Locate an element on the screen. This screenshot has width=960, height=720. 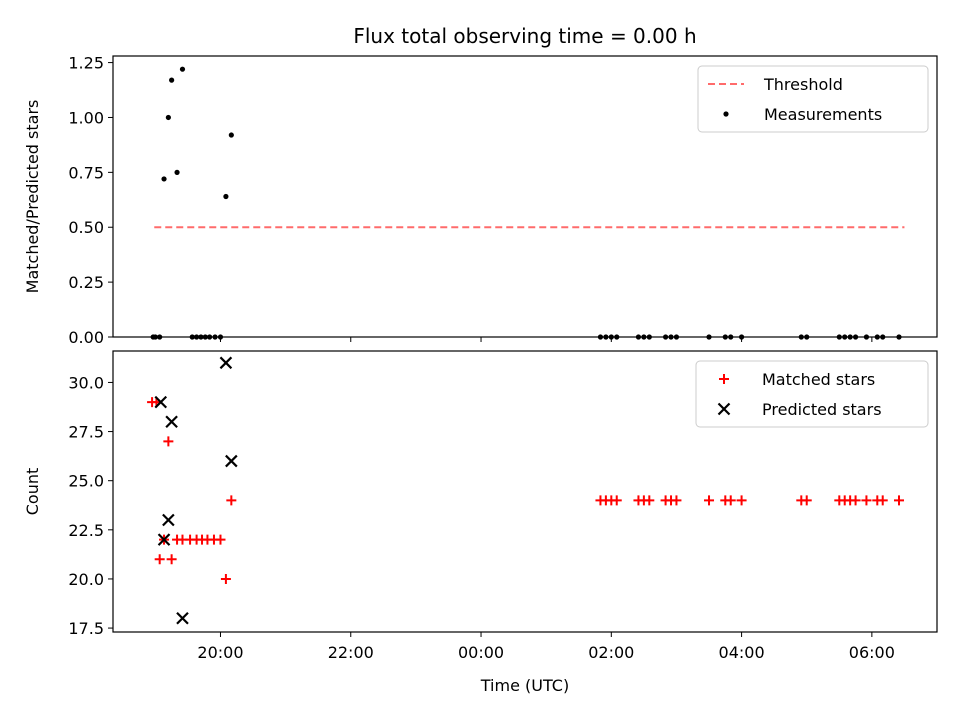
y-tick-label: 0.25 is located at coordinates (86, 282).